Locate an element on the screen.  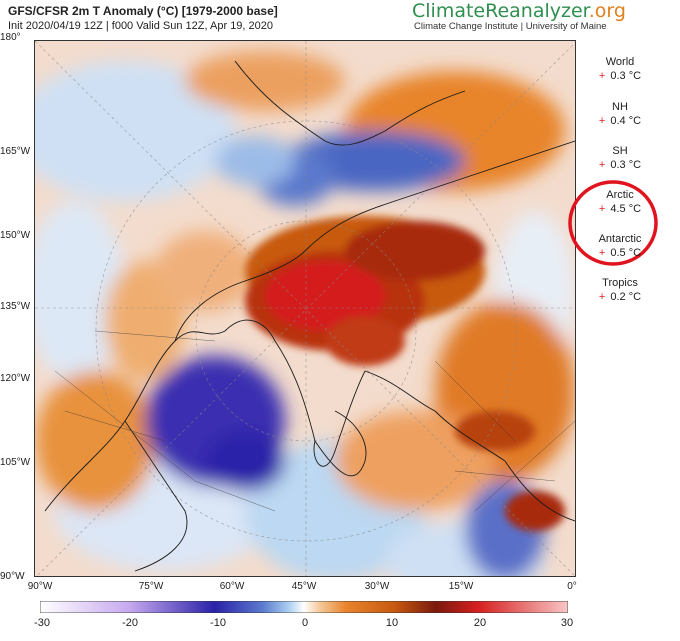
region-value-nh: +0.4 °C is located at coordinates (620, 121).